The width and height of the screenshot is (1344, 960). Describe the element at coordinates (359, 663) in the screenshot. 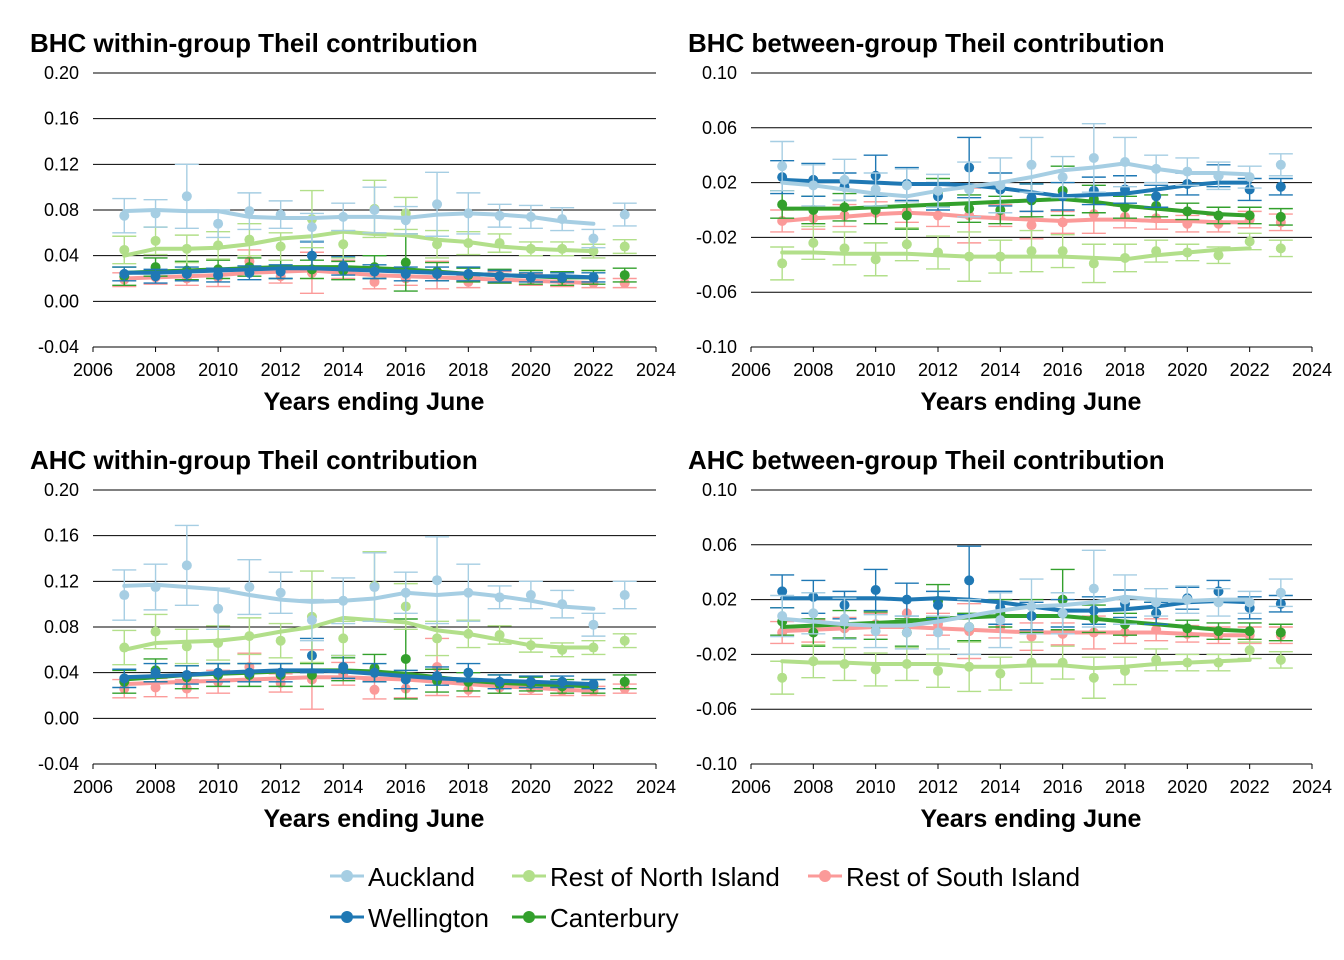

I see `ahc-within-group-series-wellington` at that location.